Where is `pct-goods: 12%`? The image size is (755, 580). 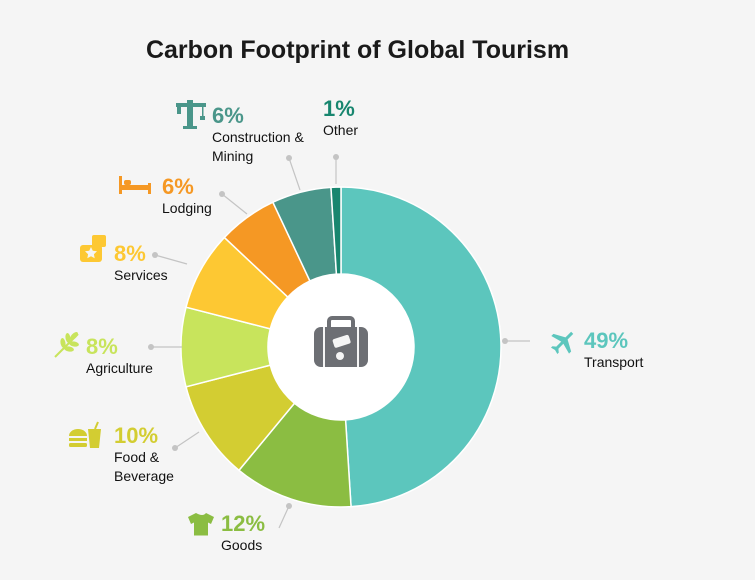
pct-goods: 12% is located at coordinates (243, 523).